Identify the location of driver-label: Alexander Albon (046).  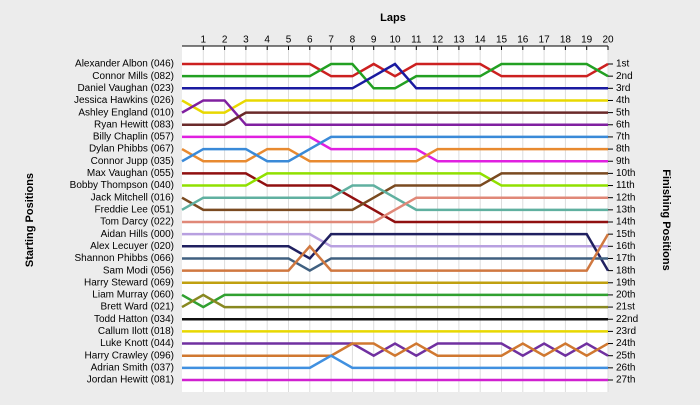
(124, 64).